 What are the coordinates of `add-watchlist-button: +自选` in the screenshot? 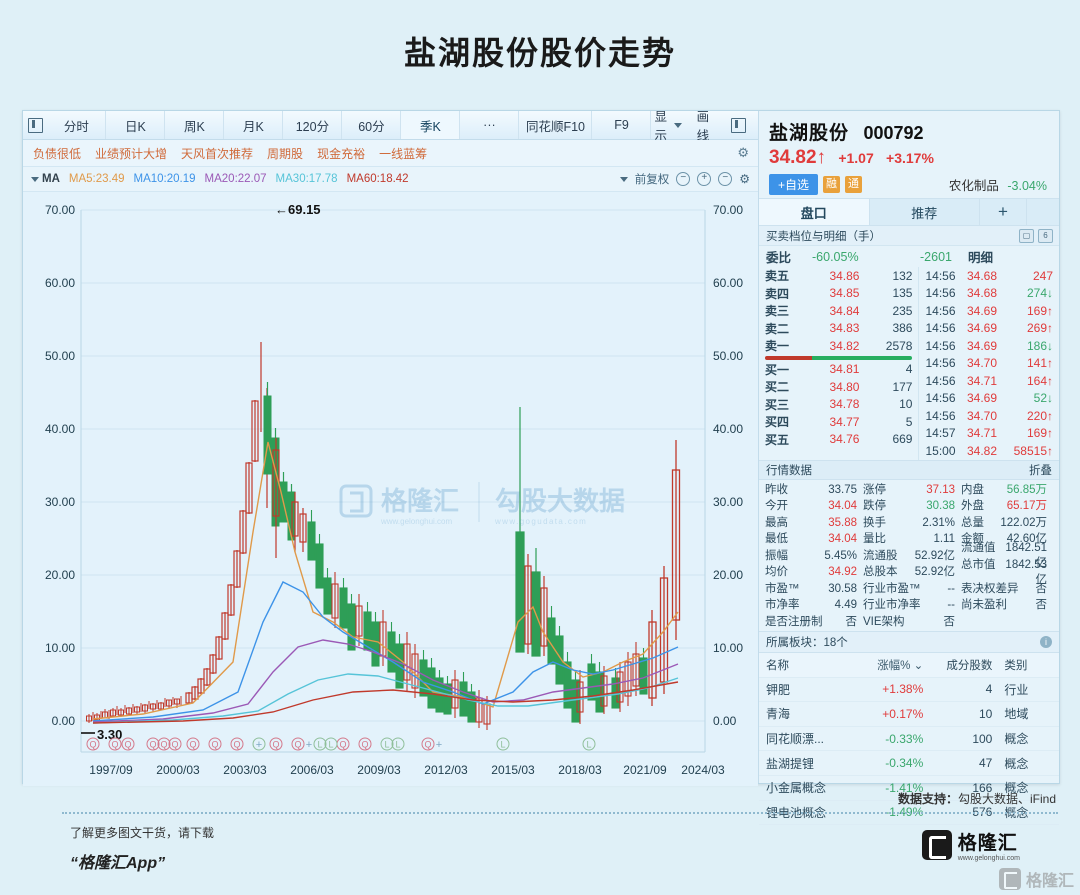 It's located at (794, 184).